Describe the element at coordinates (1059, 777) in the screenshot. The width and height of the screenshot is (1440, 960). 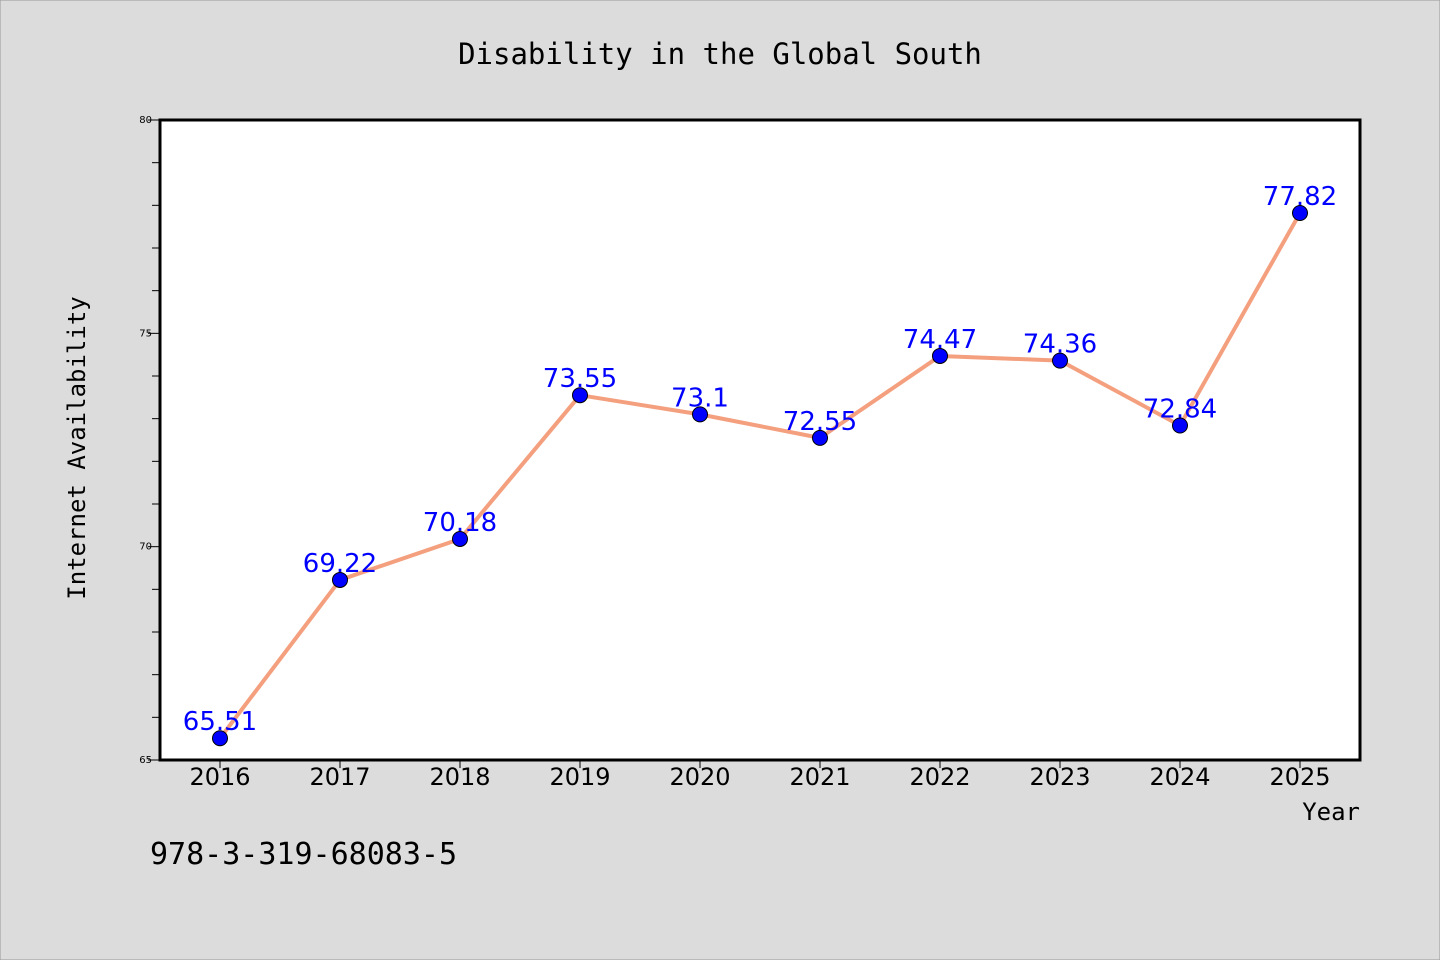
I see `x-tick-label: 2023` at that location.